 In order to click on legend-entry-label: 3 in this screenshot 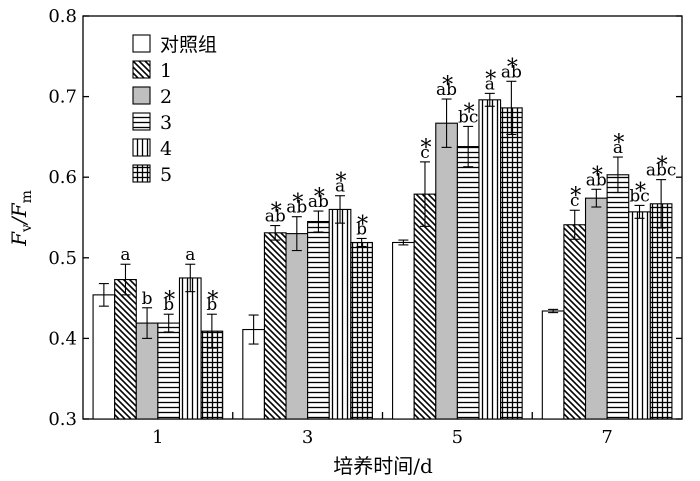, I will do `click(166, 123)`.